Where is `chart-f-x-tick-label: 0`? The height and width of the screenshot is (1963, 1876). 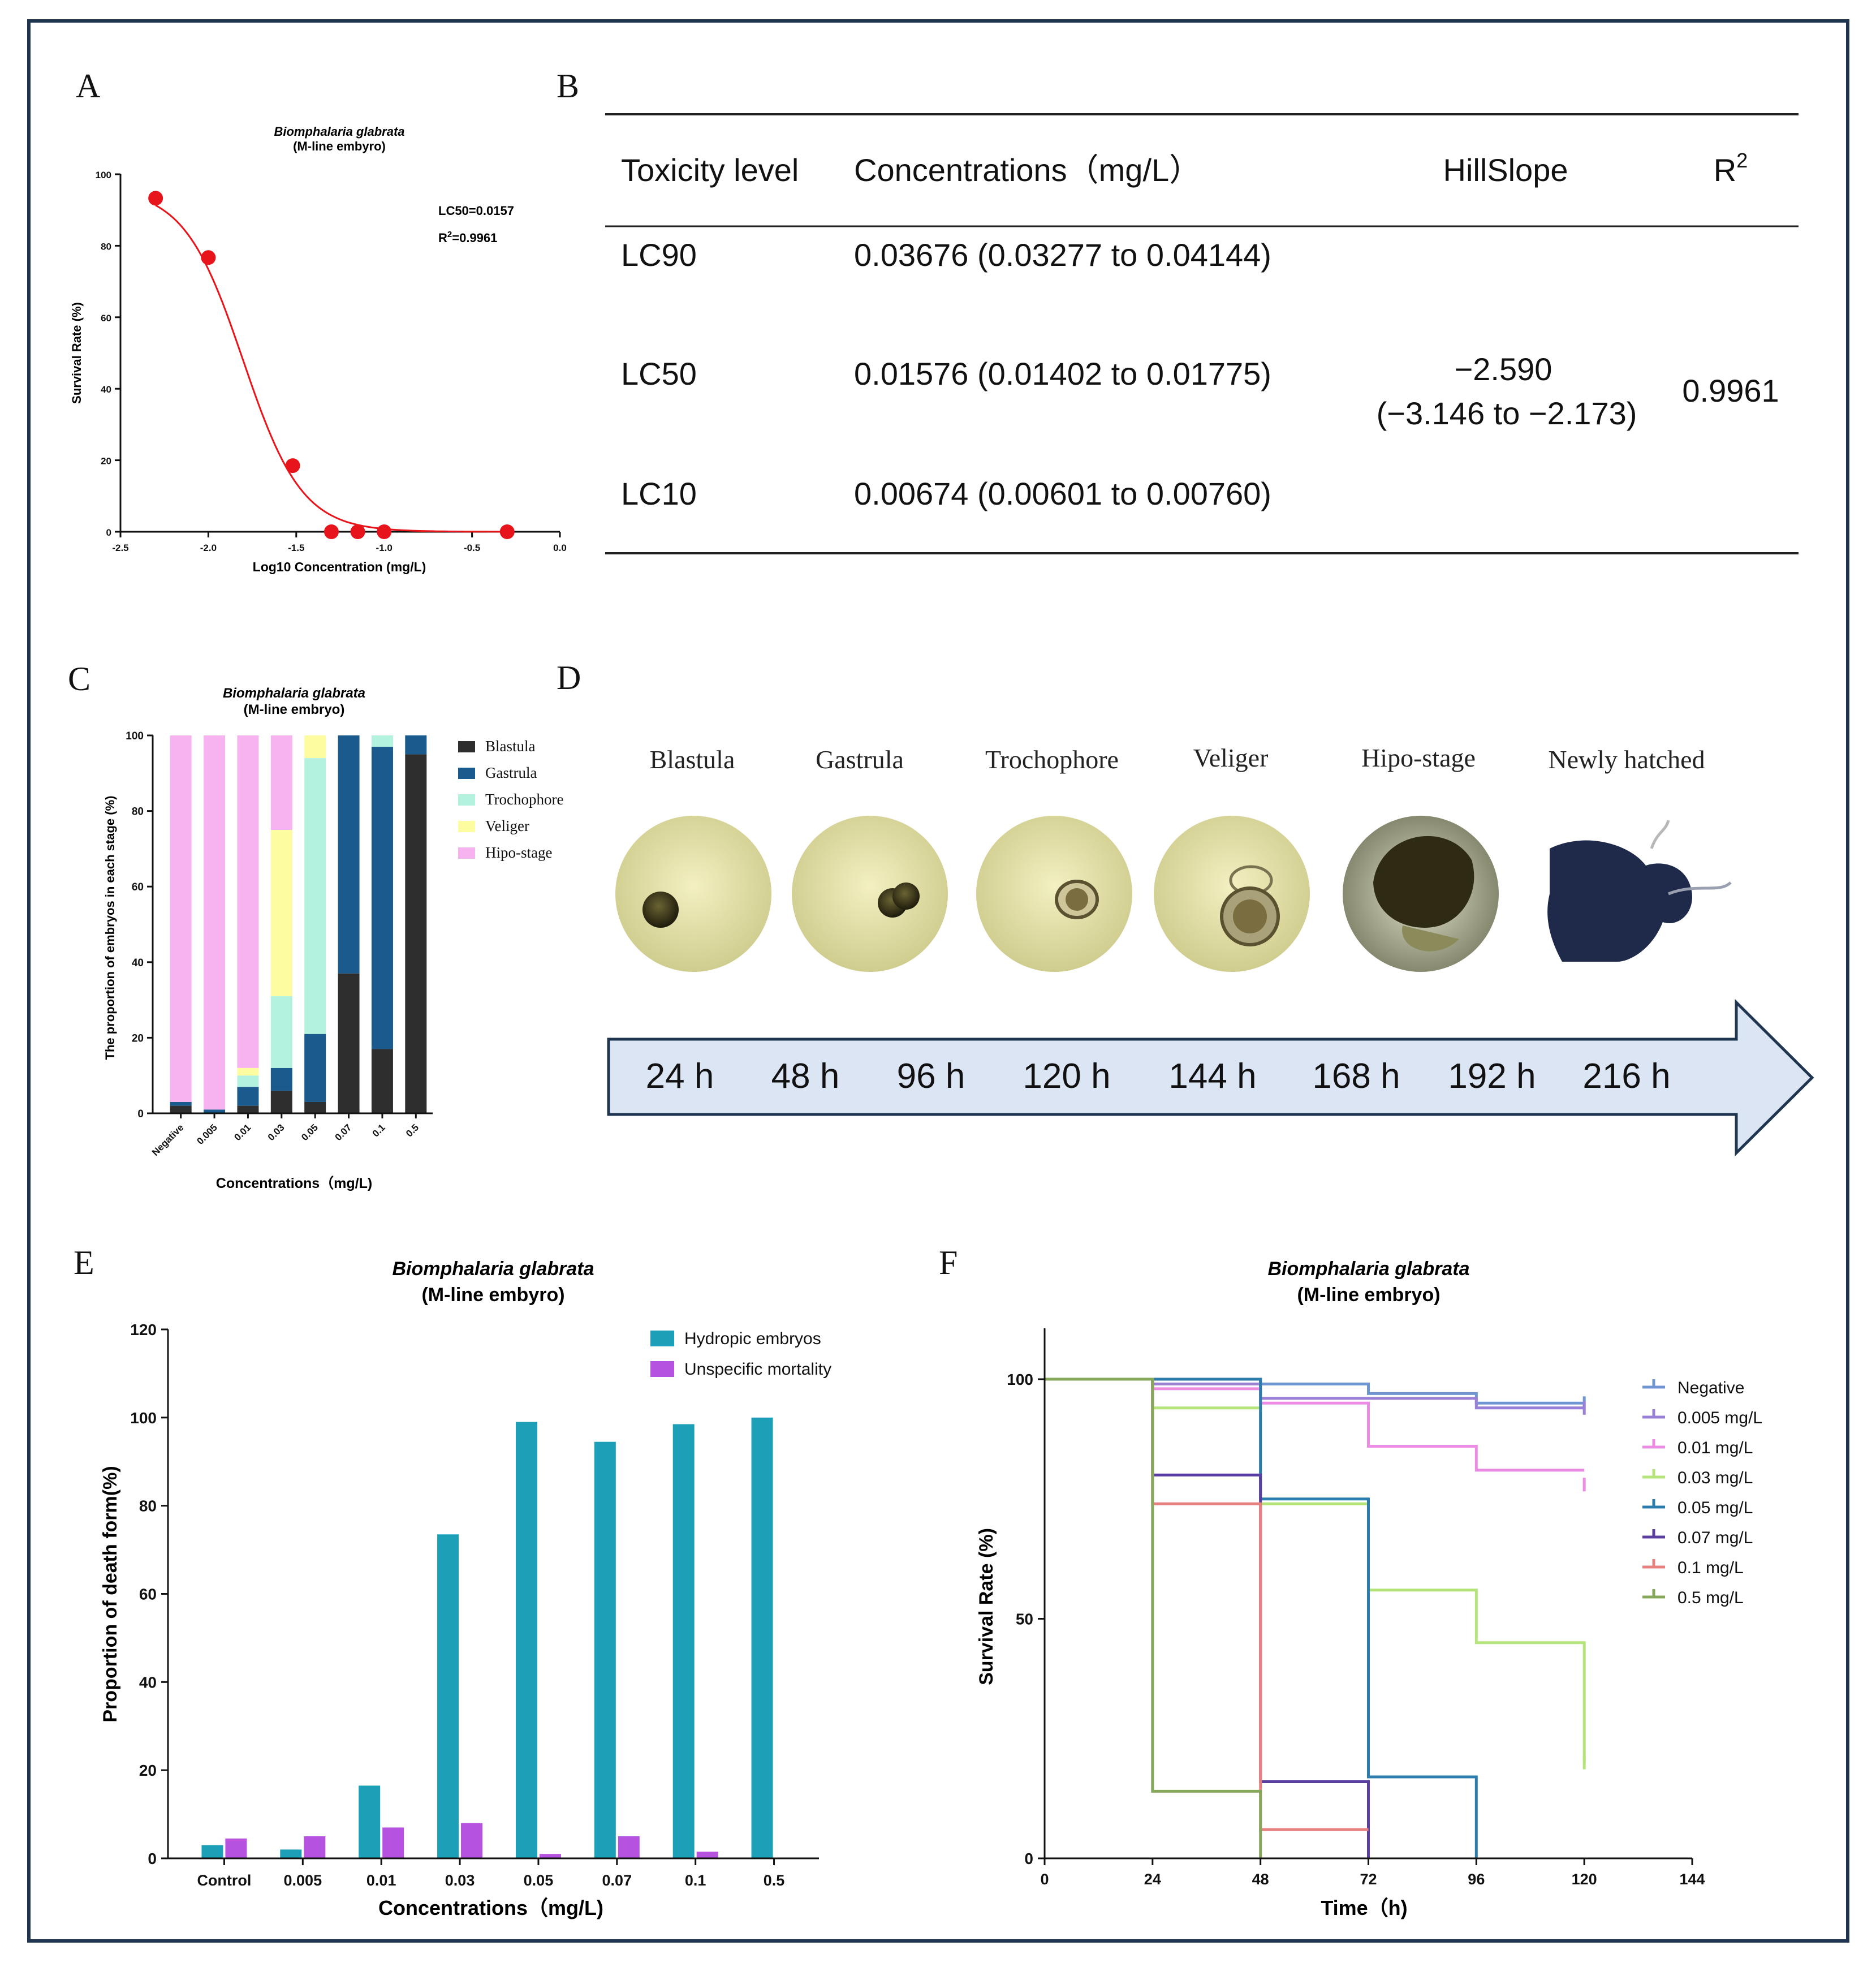
chart-f-x-tick-label: 0 is located at coordinates (1044, 1879).